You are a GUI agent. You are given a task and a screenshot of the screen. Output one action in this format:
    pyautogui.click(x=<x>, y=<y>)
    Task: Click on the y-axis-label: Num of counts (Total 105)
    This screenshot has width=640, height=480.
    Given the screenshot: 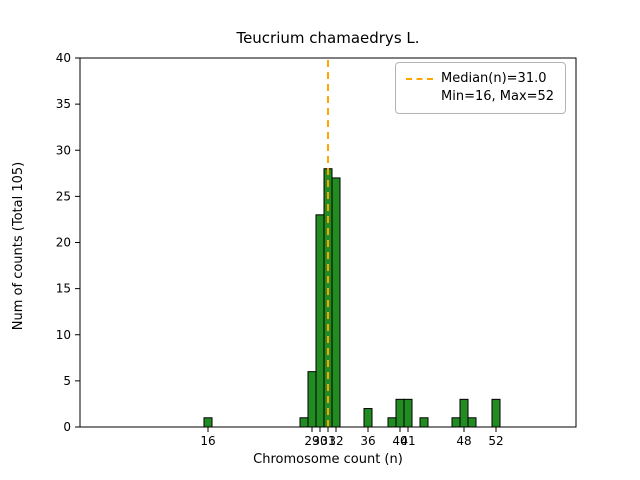 What is the action you would take?
    pyautogui.click(x=18, y=246)
    